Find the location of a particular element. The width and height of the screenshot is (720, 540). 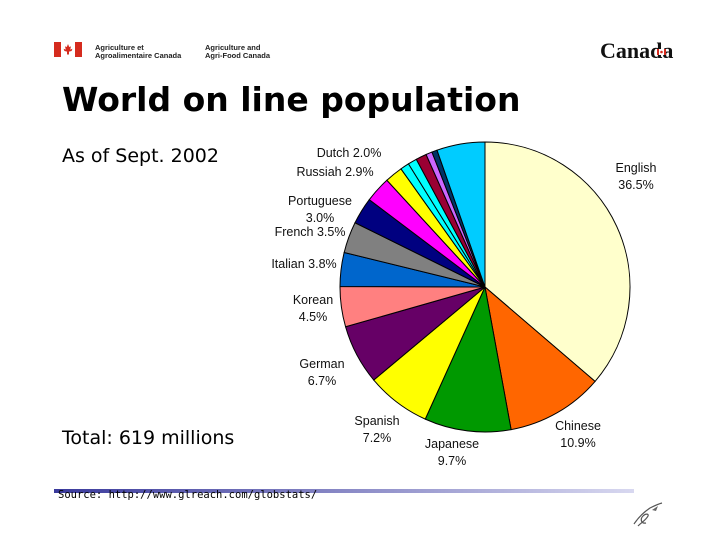

signature-logo-icon is located at coordinates (648, 514).